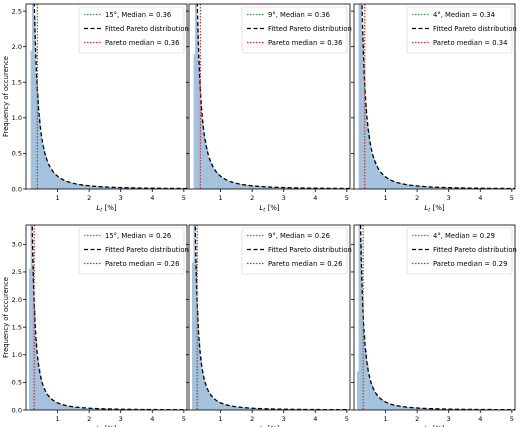  I want to click on y-tick-label: 0.0, so click(17, 189).